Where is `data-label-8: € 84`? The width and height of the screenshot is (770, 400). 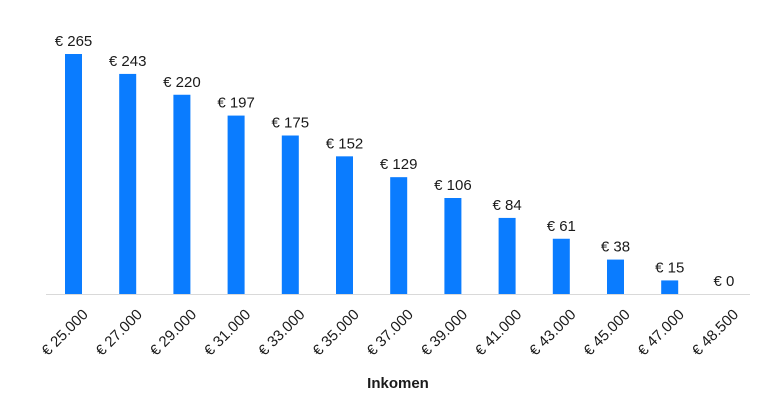 data-label-8: € 84 is located at coordinates (506, 205).